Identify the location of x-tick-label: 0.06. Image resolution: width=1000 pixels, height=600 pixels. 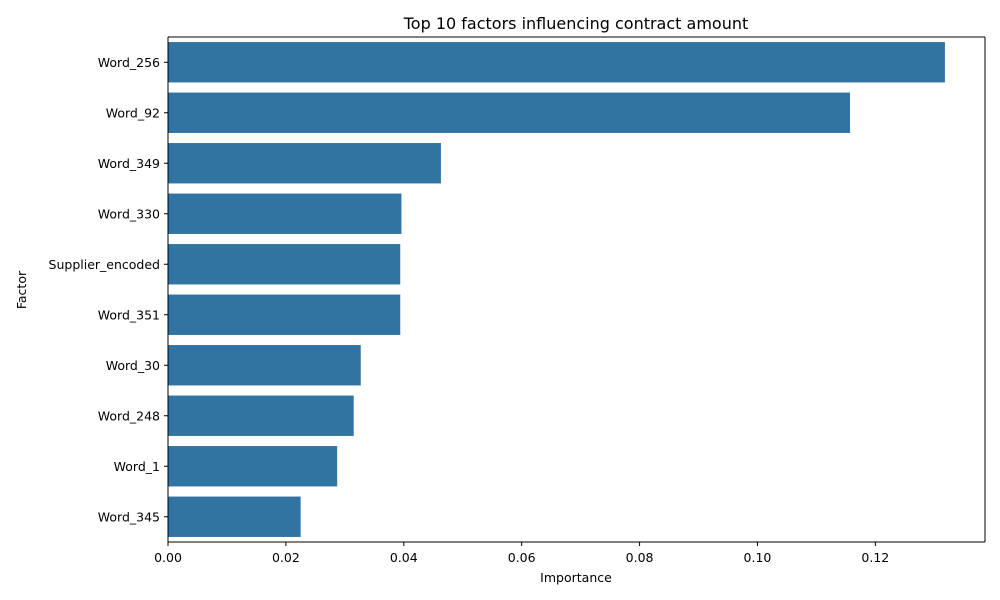
(522, 557).